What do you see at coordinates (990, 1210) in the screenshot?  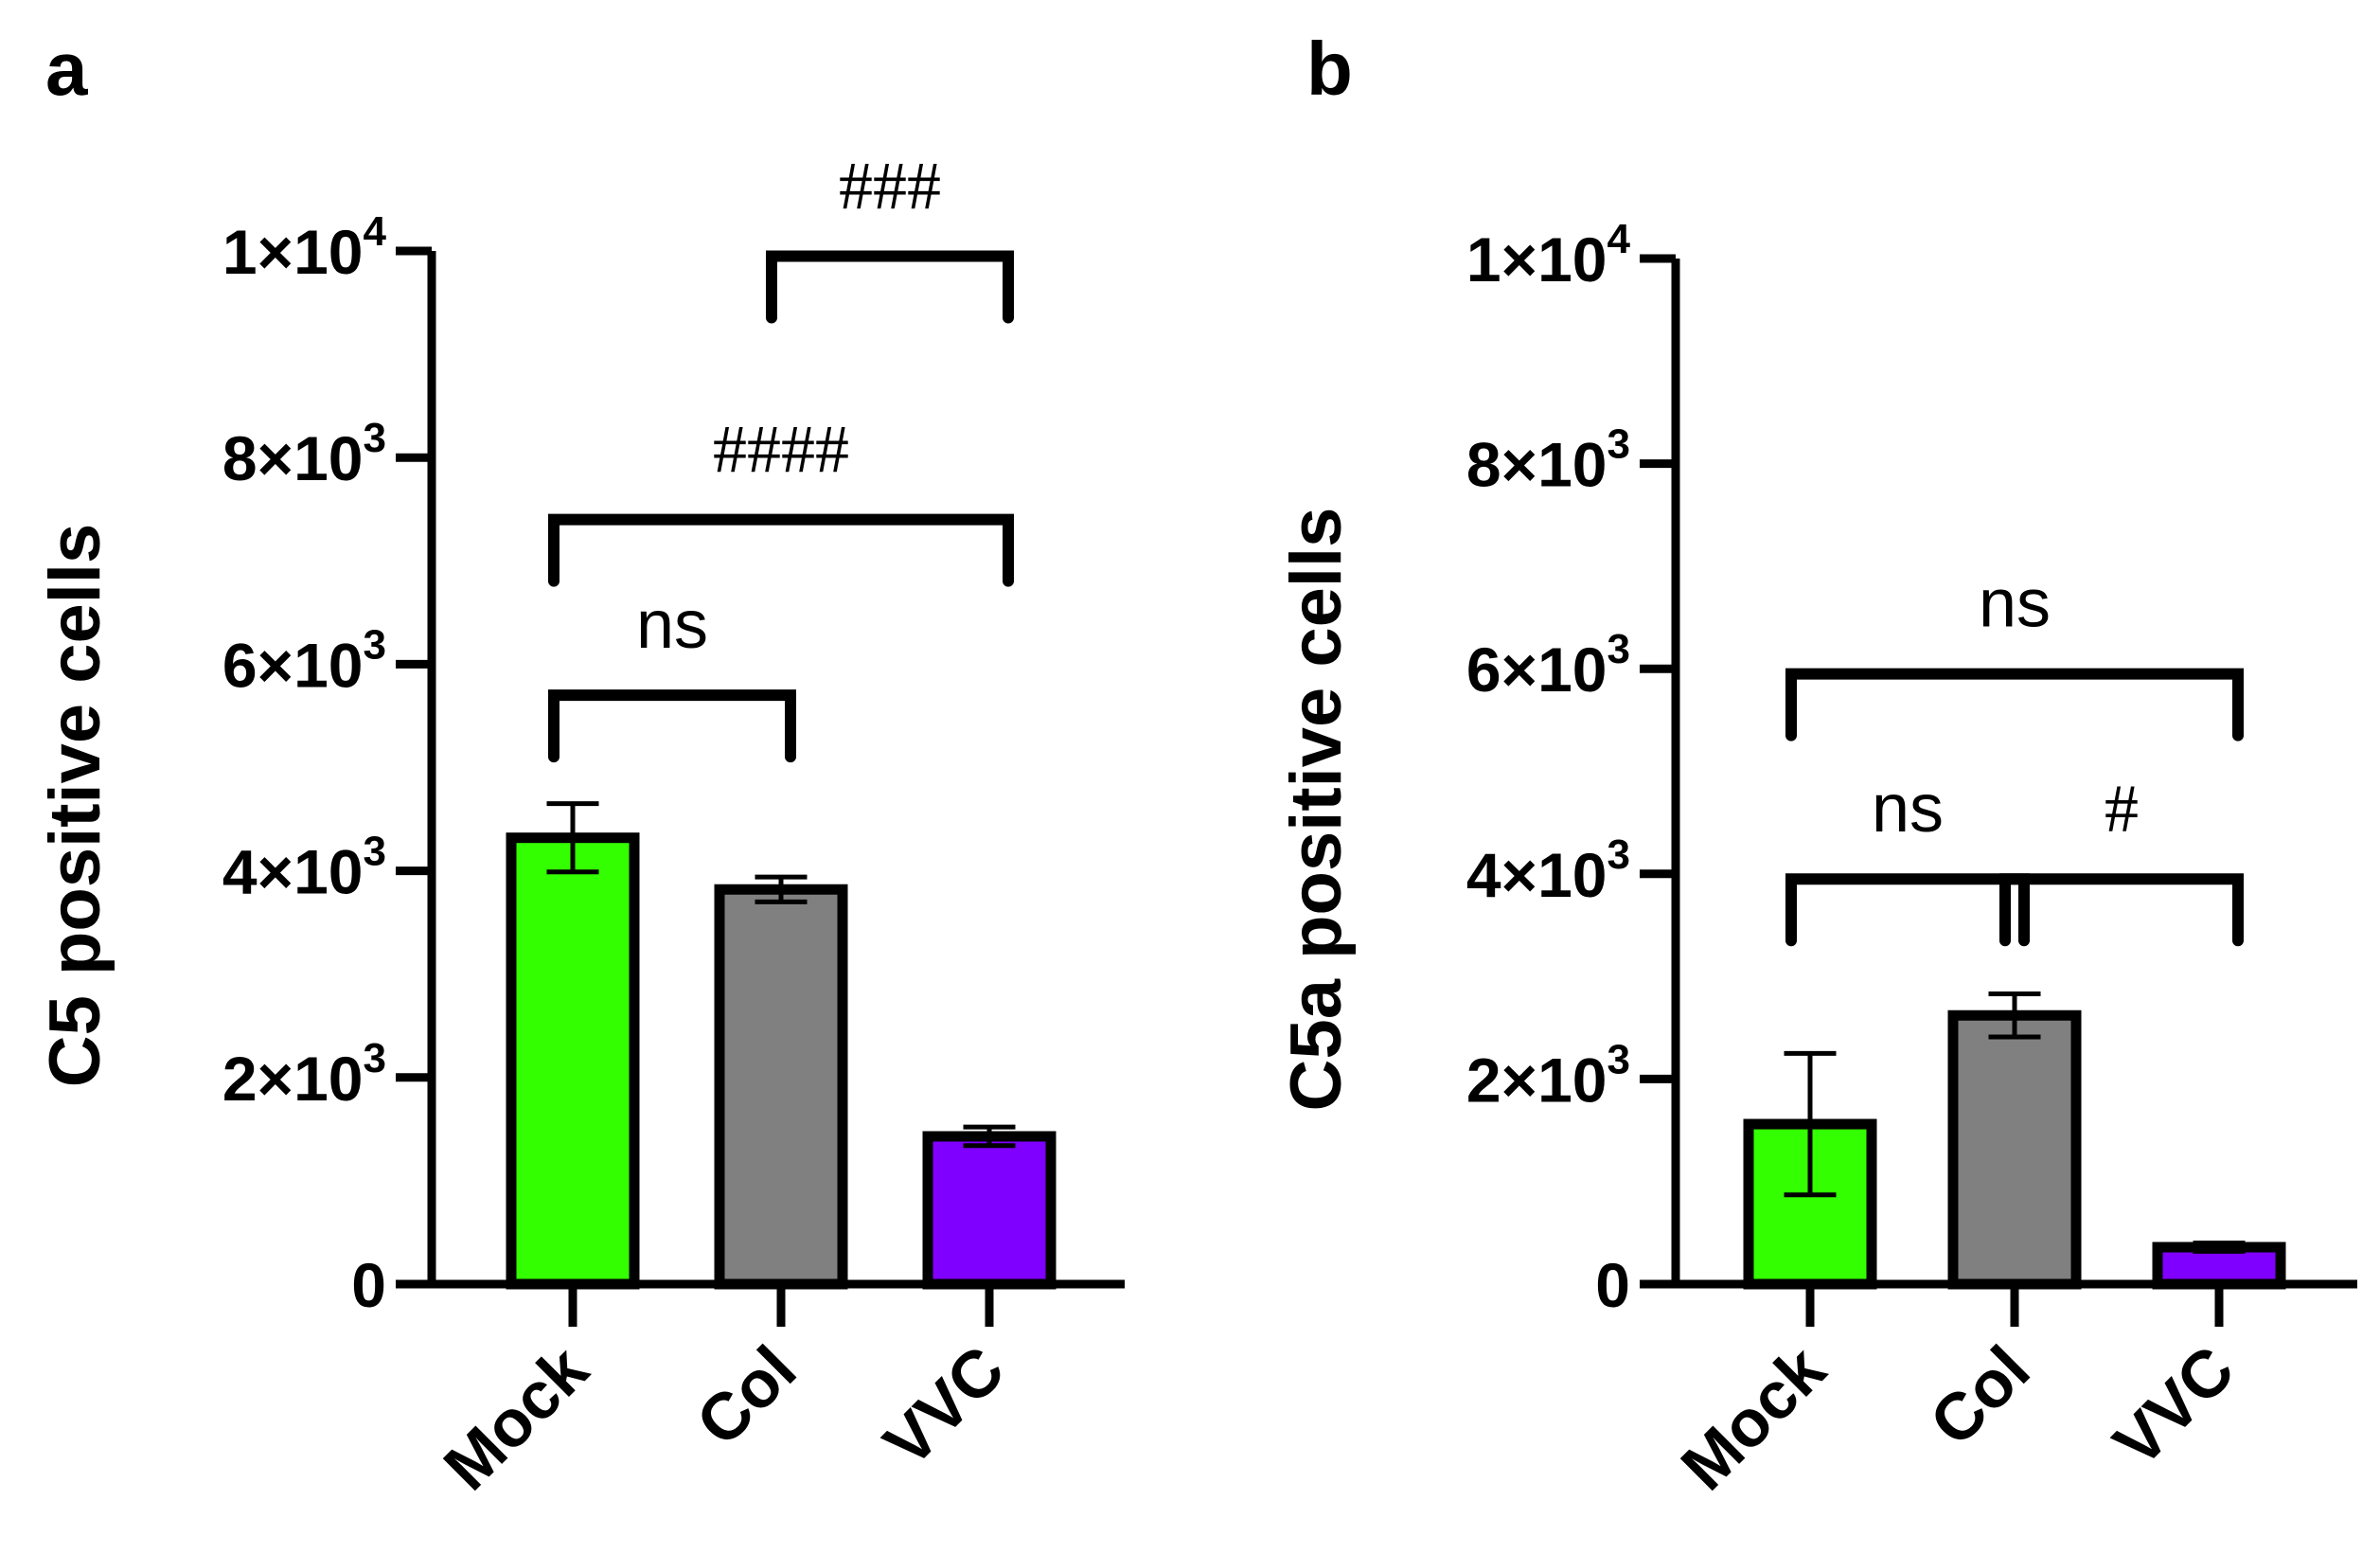 I see `bar-vvc` at bounding box center [990, 1210].